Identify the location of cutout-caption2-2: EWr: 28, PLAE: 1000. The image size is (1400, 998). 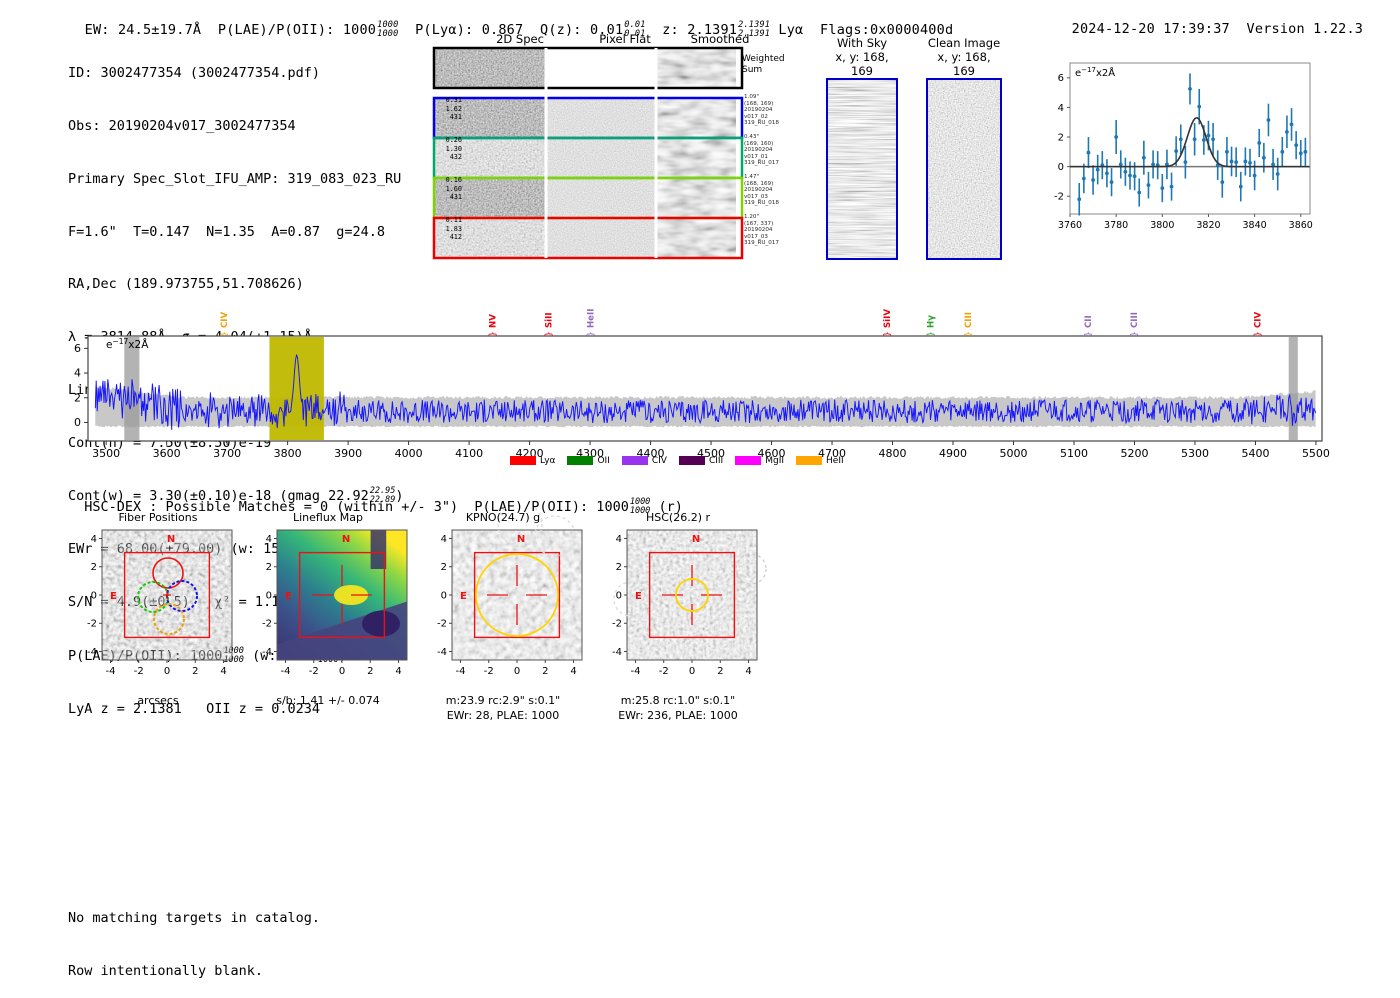
(503, 715).